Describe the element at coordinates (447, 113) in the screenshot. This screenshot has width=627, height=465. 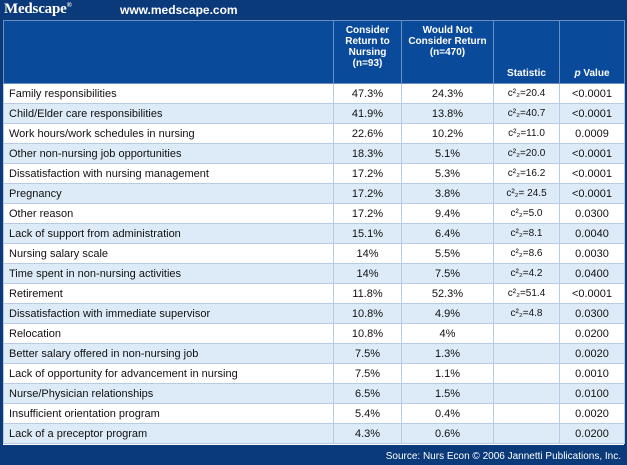
I see `would-not-value: 13.8%` at that location.